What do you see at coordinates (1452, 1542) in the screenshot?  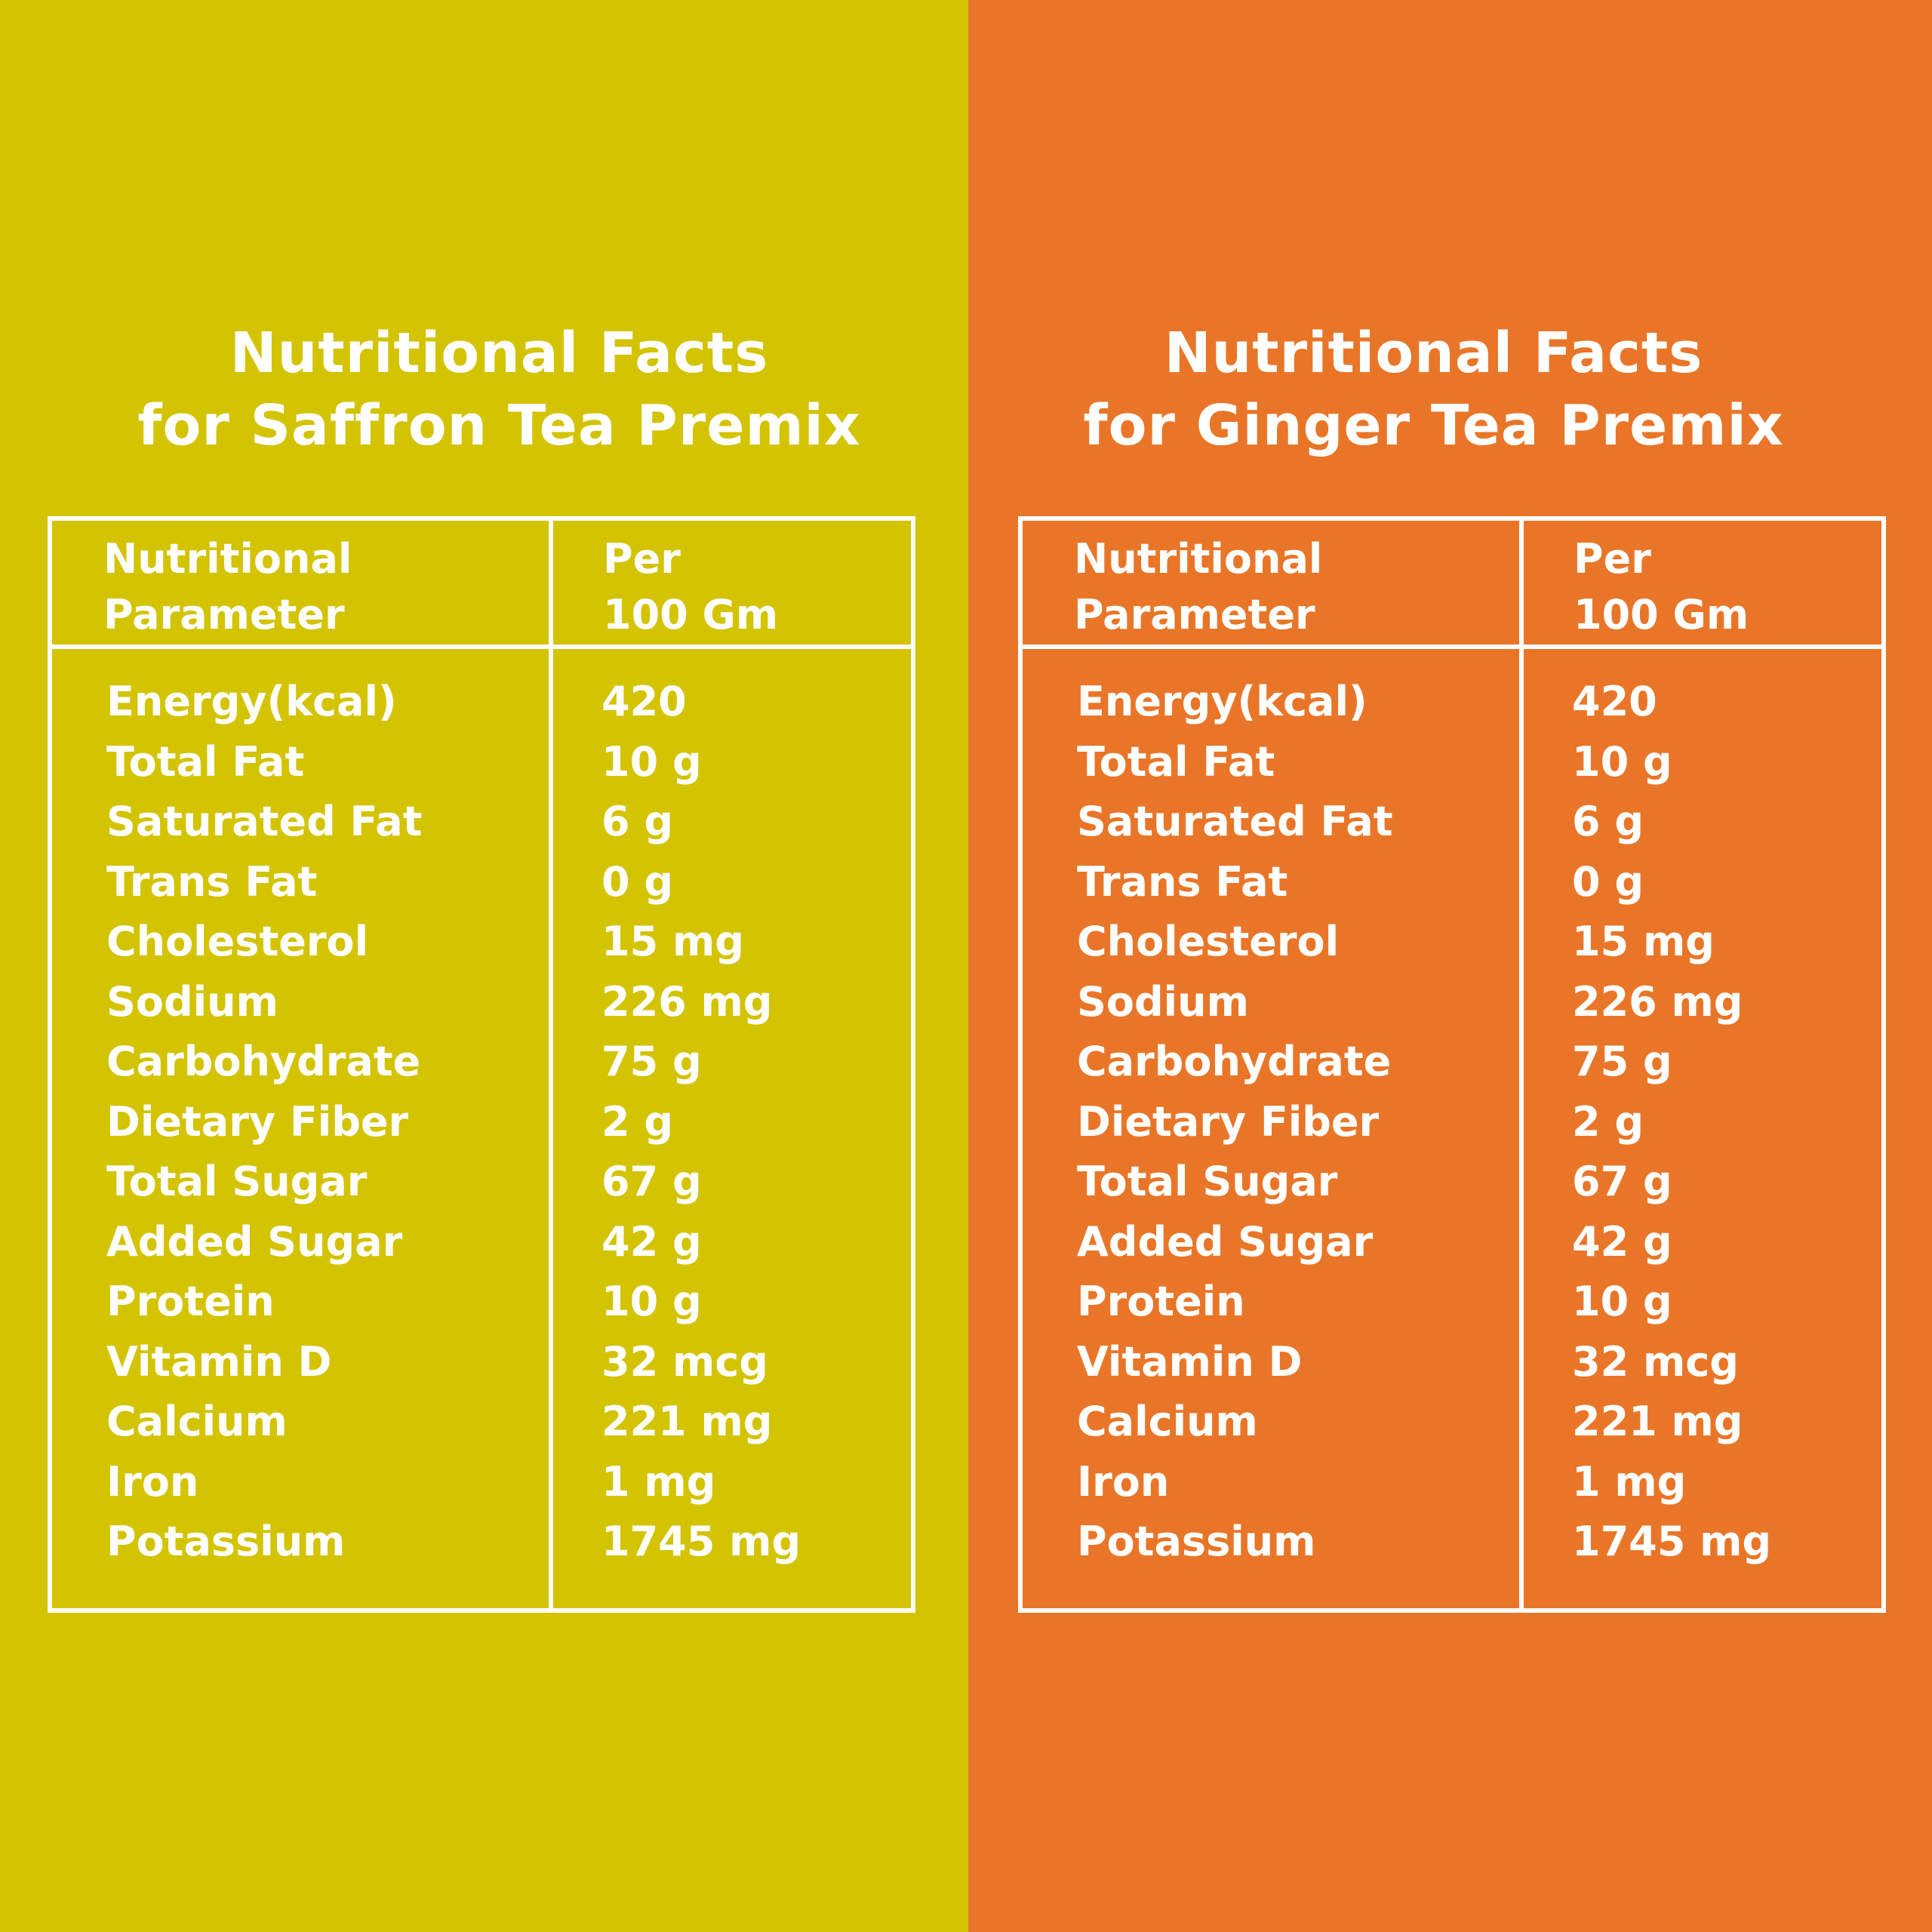 I see `table-row: Potassium 1745 mg` at bounding box center [1452, 1542].